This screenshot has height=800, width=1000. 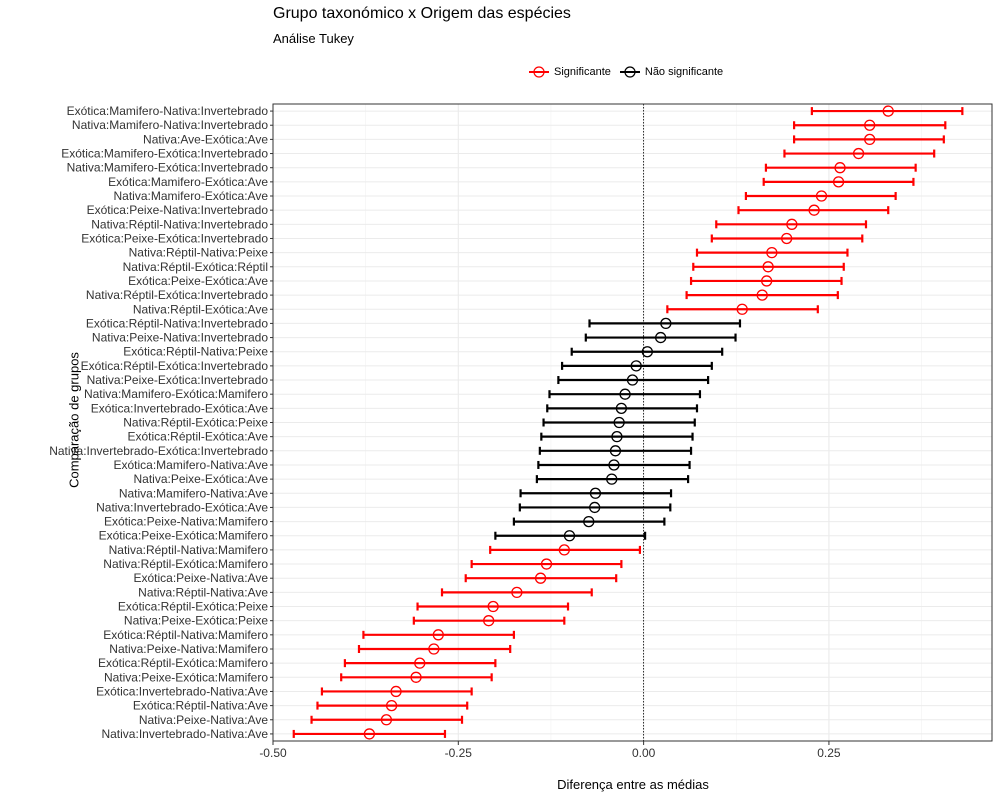 What do you see at coordinates (188, 182) in the screenshot?
I see `y-tick-label: Exótica:Mamifero-Exótica:Ave` at bounding box center [188, 182].